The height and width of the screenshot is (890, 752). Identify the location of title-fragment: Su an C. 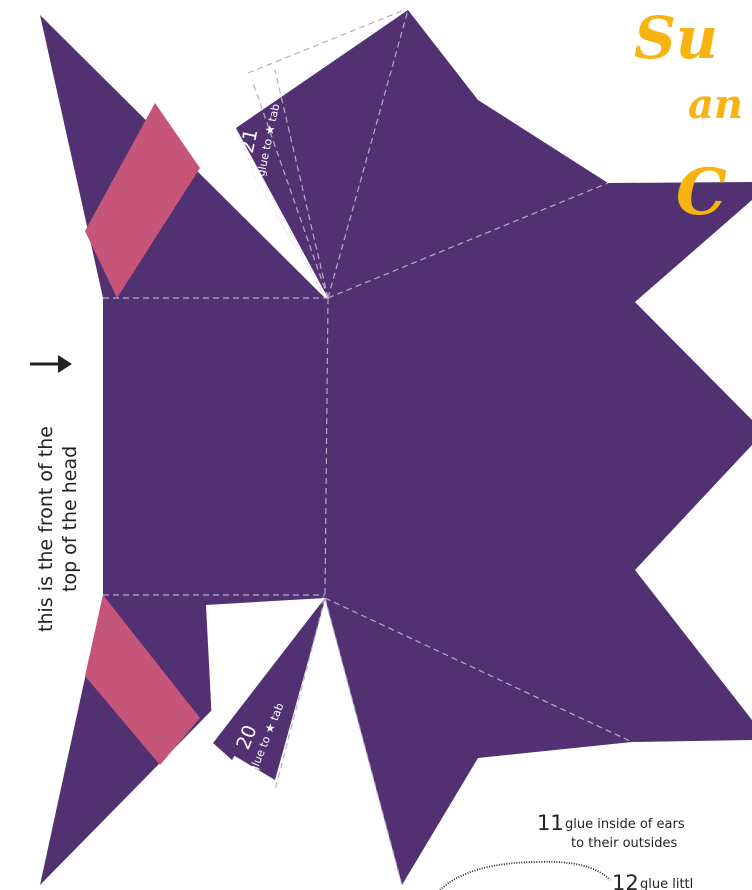
(688, 117).